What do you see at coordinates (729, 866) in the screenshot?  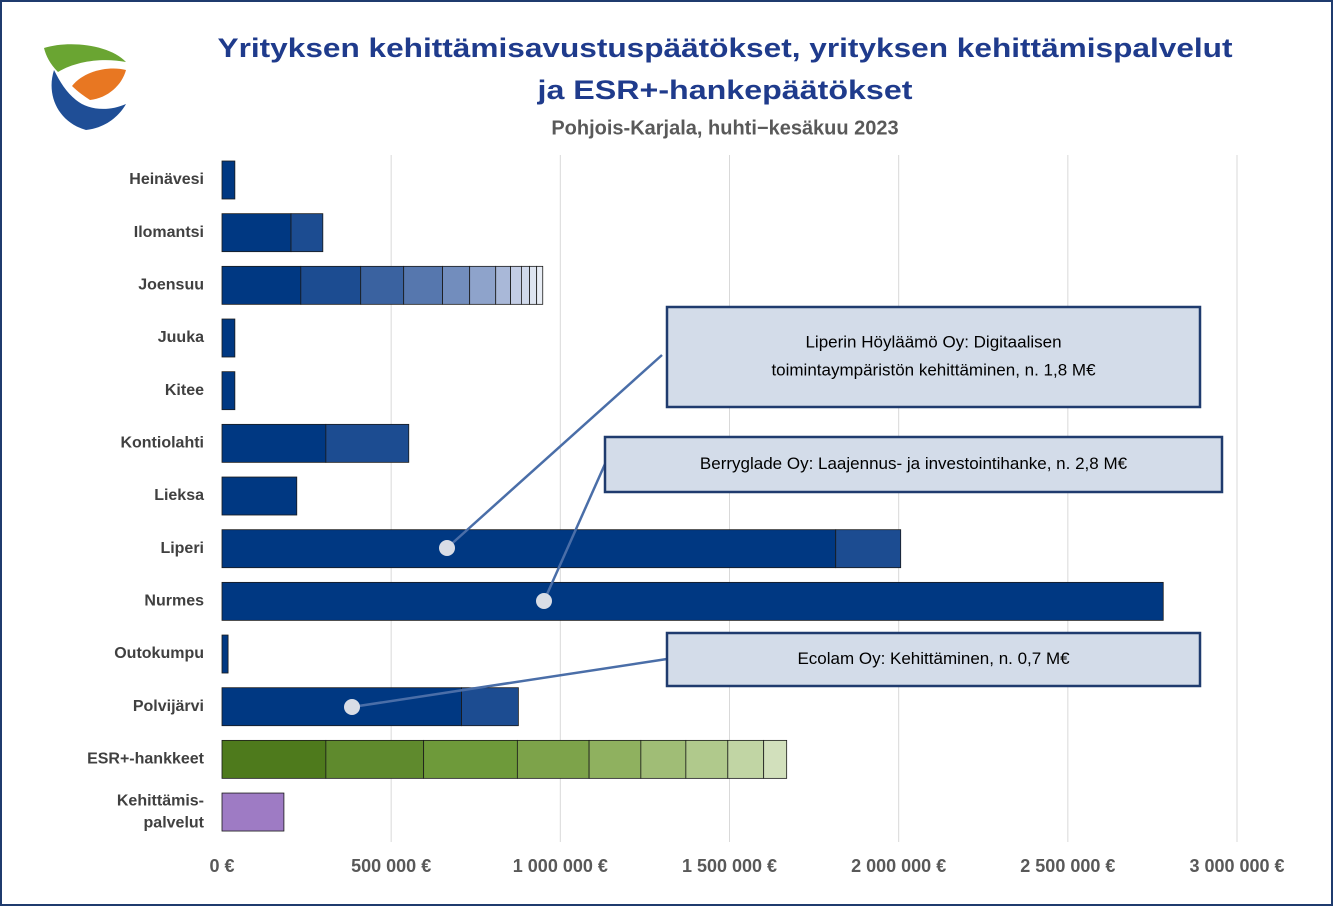 I see `x-tick-label: 1 500 000 €` at bounding box center [729, 866].